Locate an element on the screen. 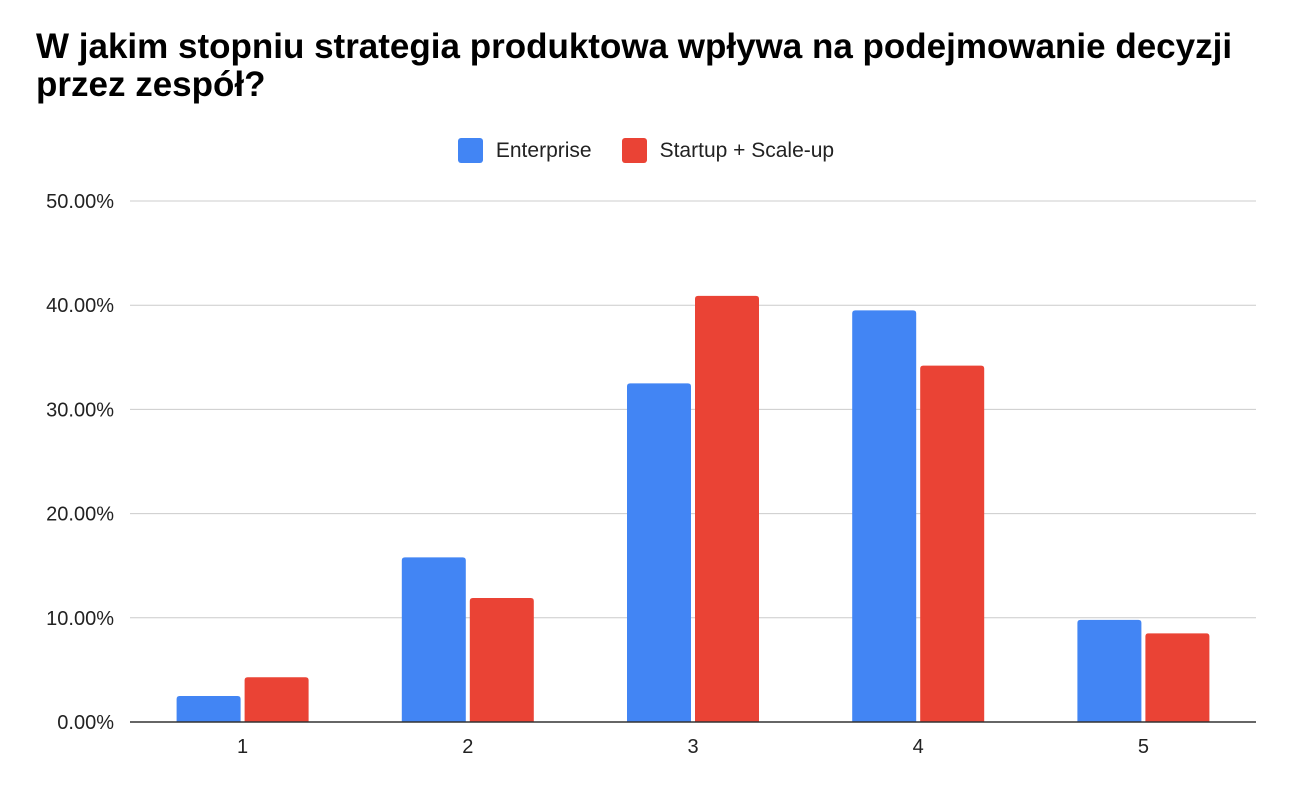 The image size is (1292, 791). x-tick-label: 1 is located at coordinates (242, 747).